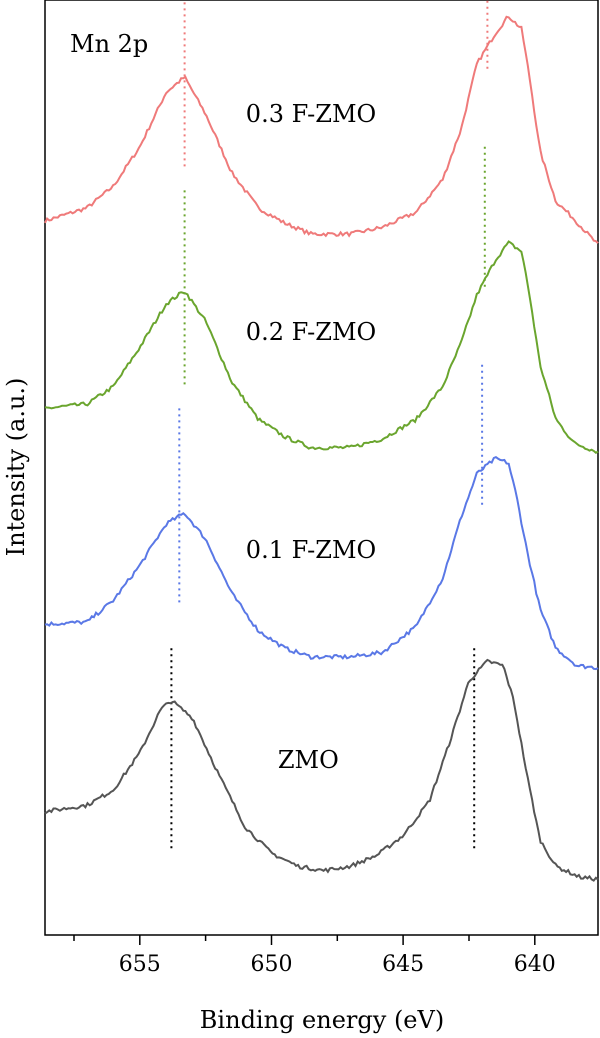 The height and width of the screenshot is (1038, 600). I want to click on x-axis-title: Binding energy (eV), so click(322, 1020).